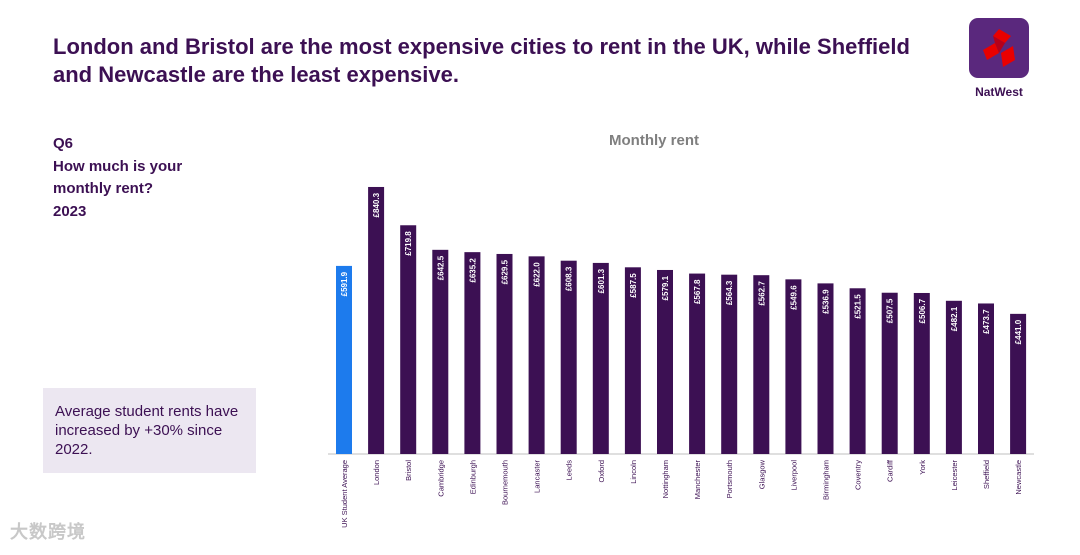 This screenshot has height=555, width=1080. Describe the element at coordinates (858, 306) in the screenshot. I see `data-label: £521.5` at that location.